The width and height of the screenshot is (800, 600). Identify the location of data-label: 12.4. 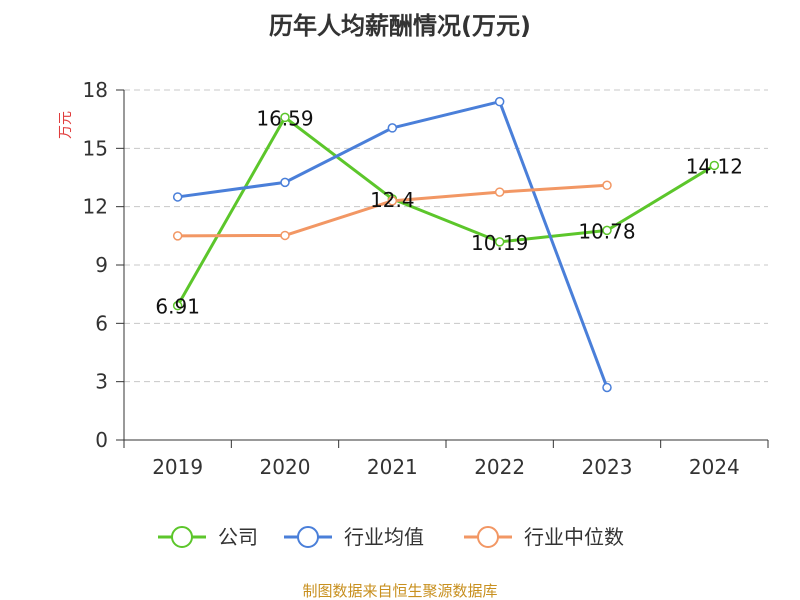
(392, 200).